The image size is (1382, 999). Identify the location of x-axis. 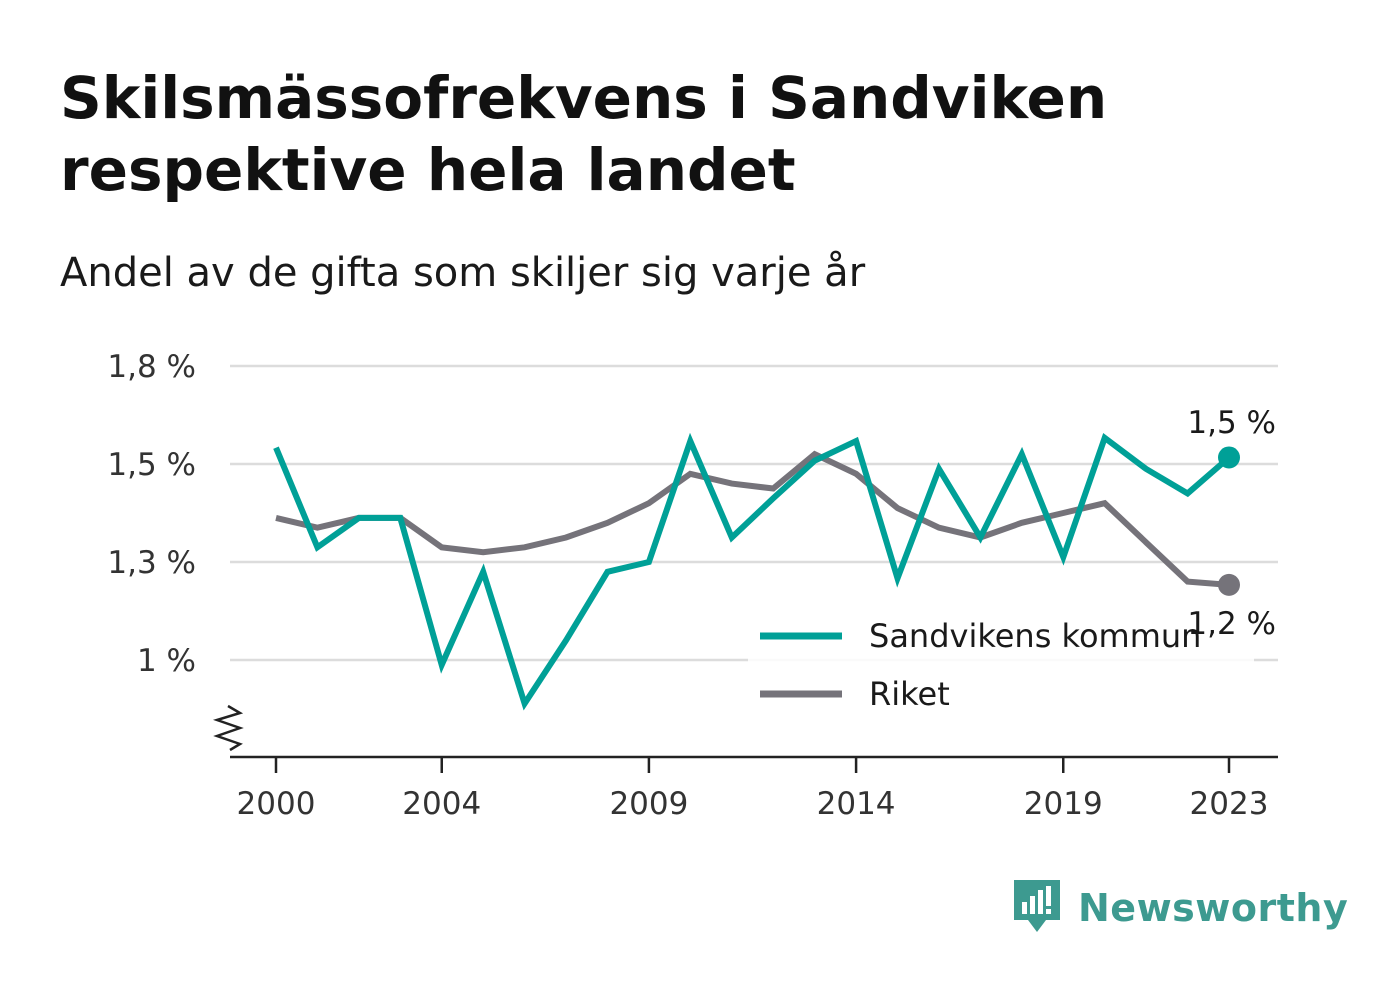
(745, 731).